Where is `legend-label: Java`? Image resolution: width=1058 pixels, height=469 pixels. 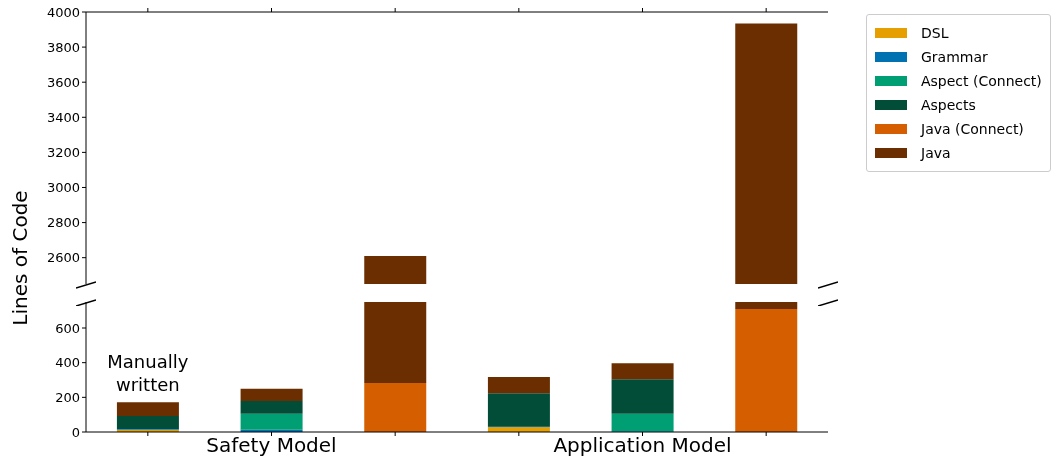
legend-label: Java is located at coordinates (936, 153).